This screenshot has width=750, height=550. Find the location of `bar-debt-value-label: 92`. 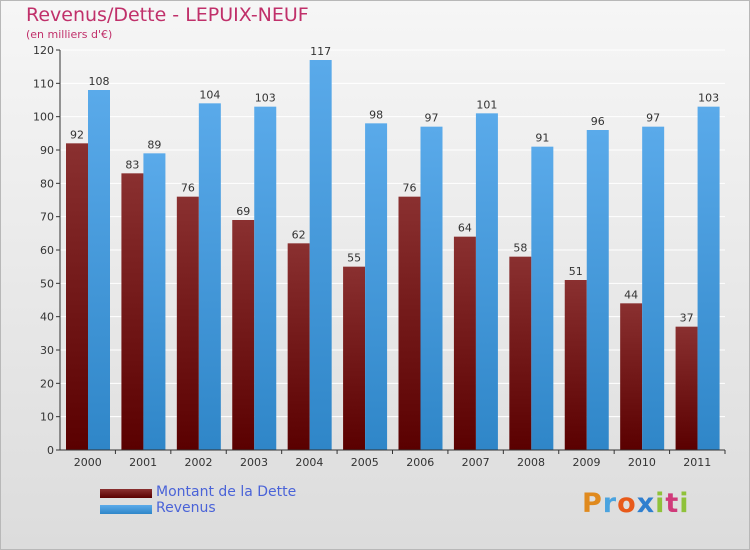

bar-debt-value-label: 92 is located at coordinates (77, 134).